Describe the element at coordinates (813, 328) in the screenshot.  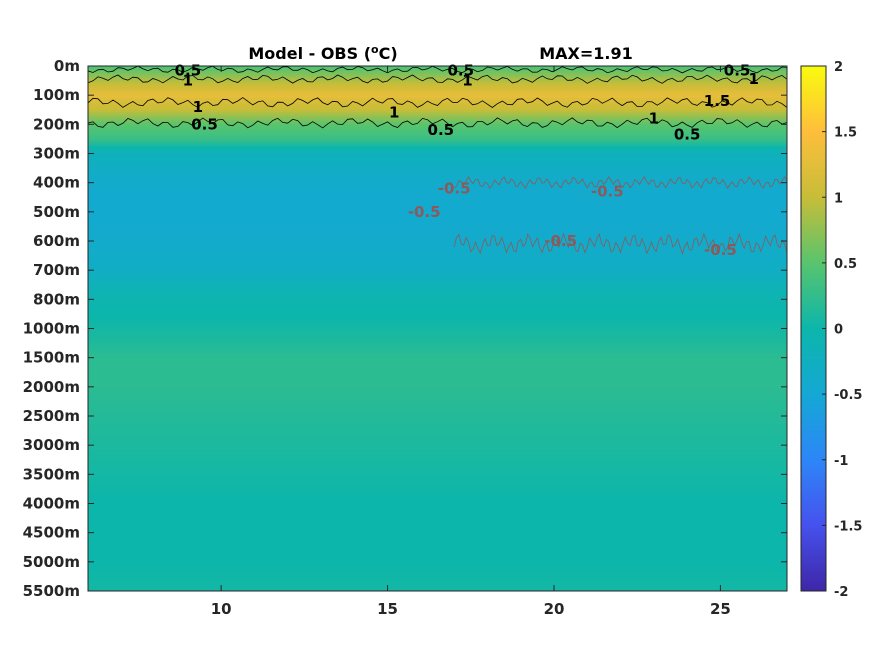
I see `colorbar` at that location.